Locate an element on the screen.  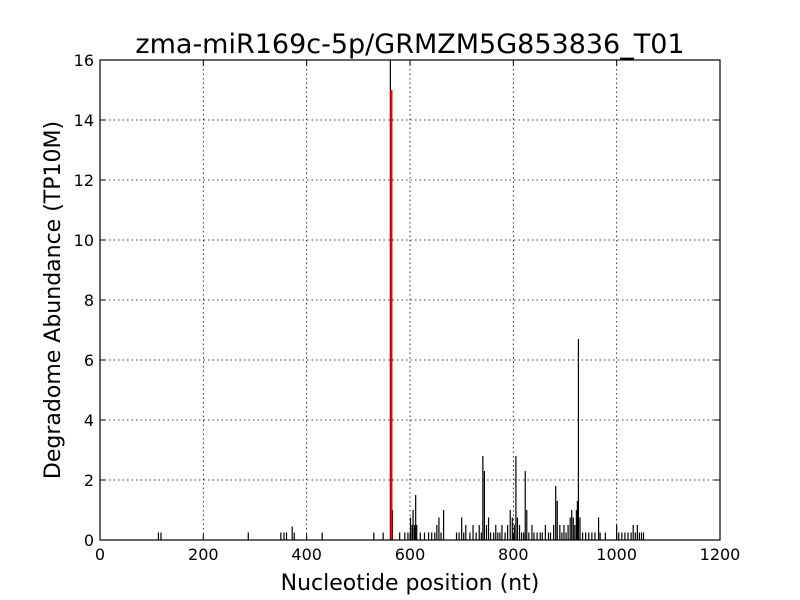
chart-title: zma-miR169c-5p/GRMZM5G853836_T01 is located at coordinates (409, 44).